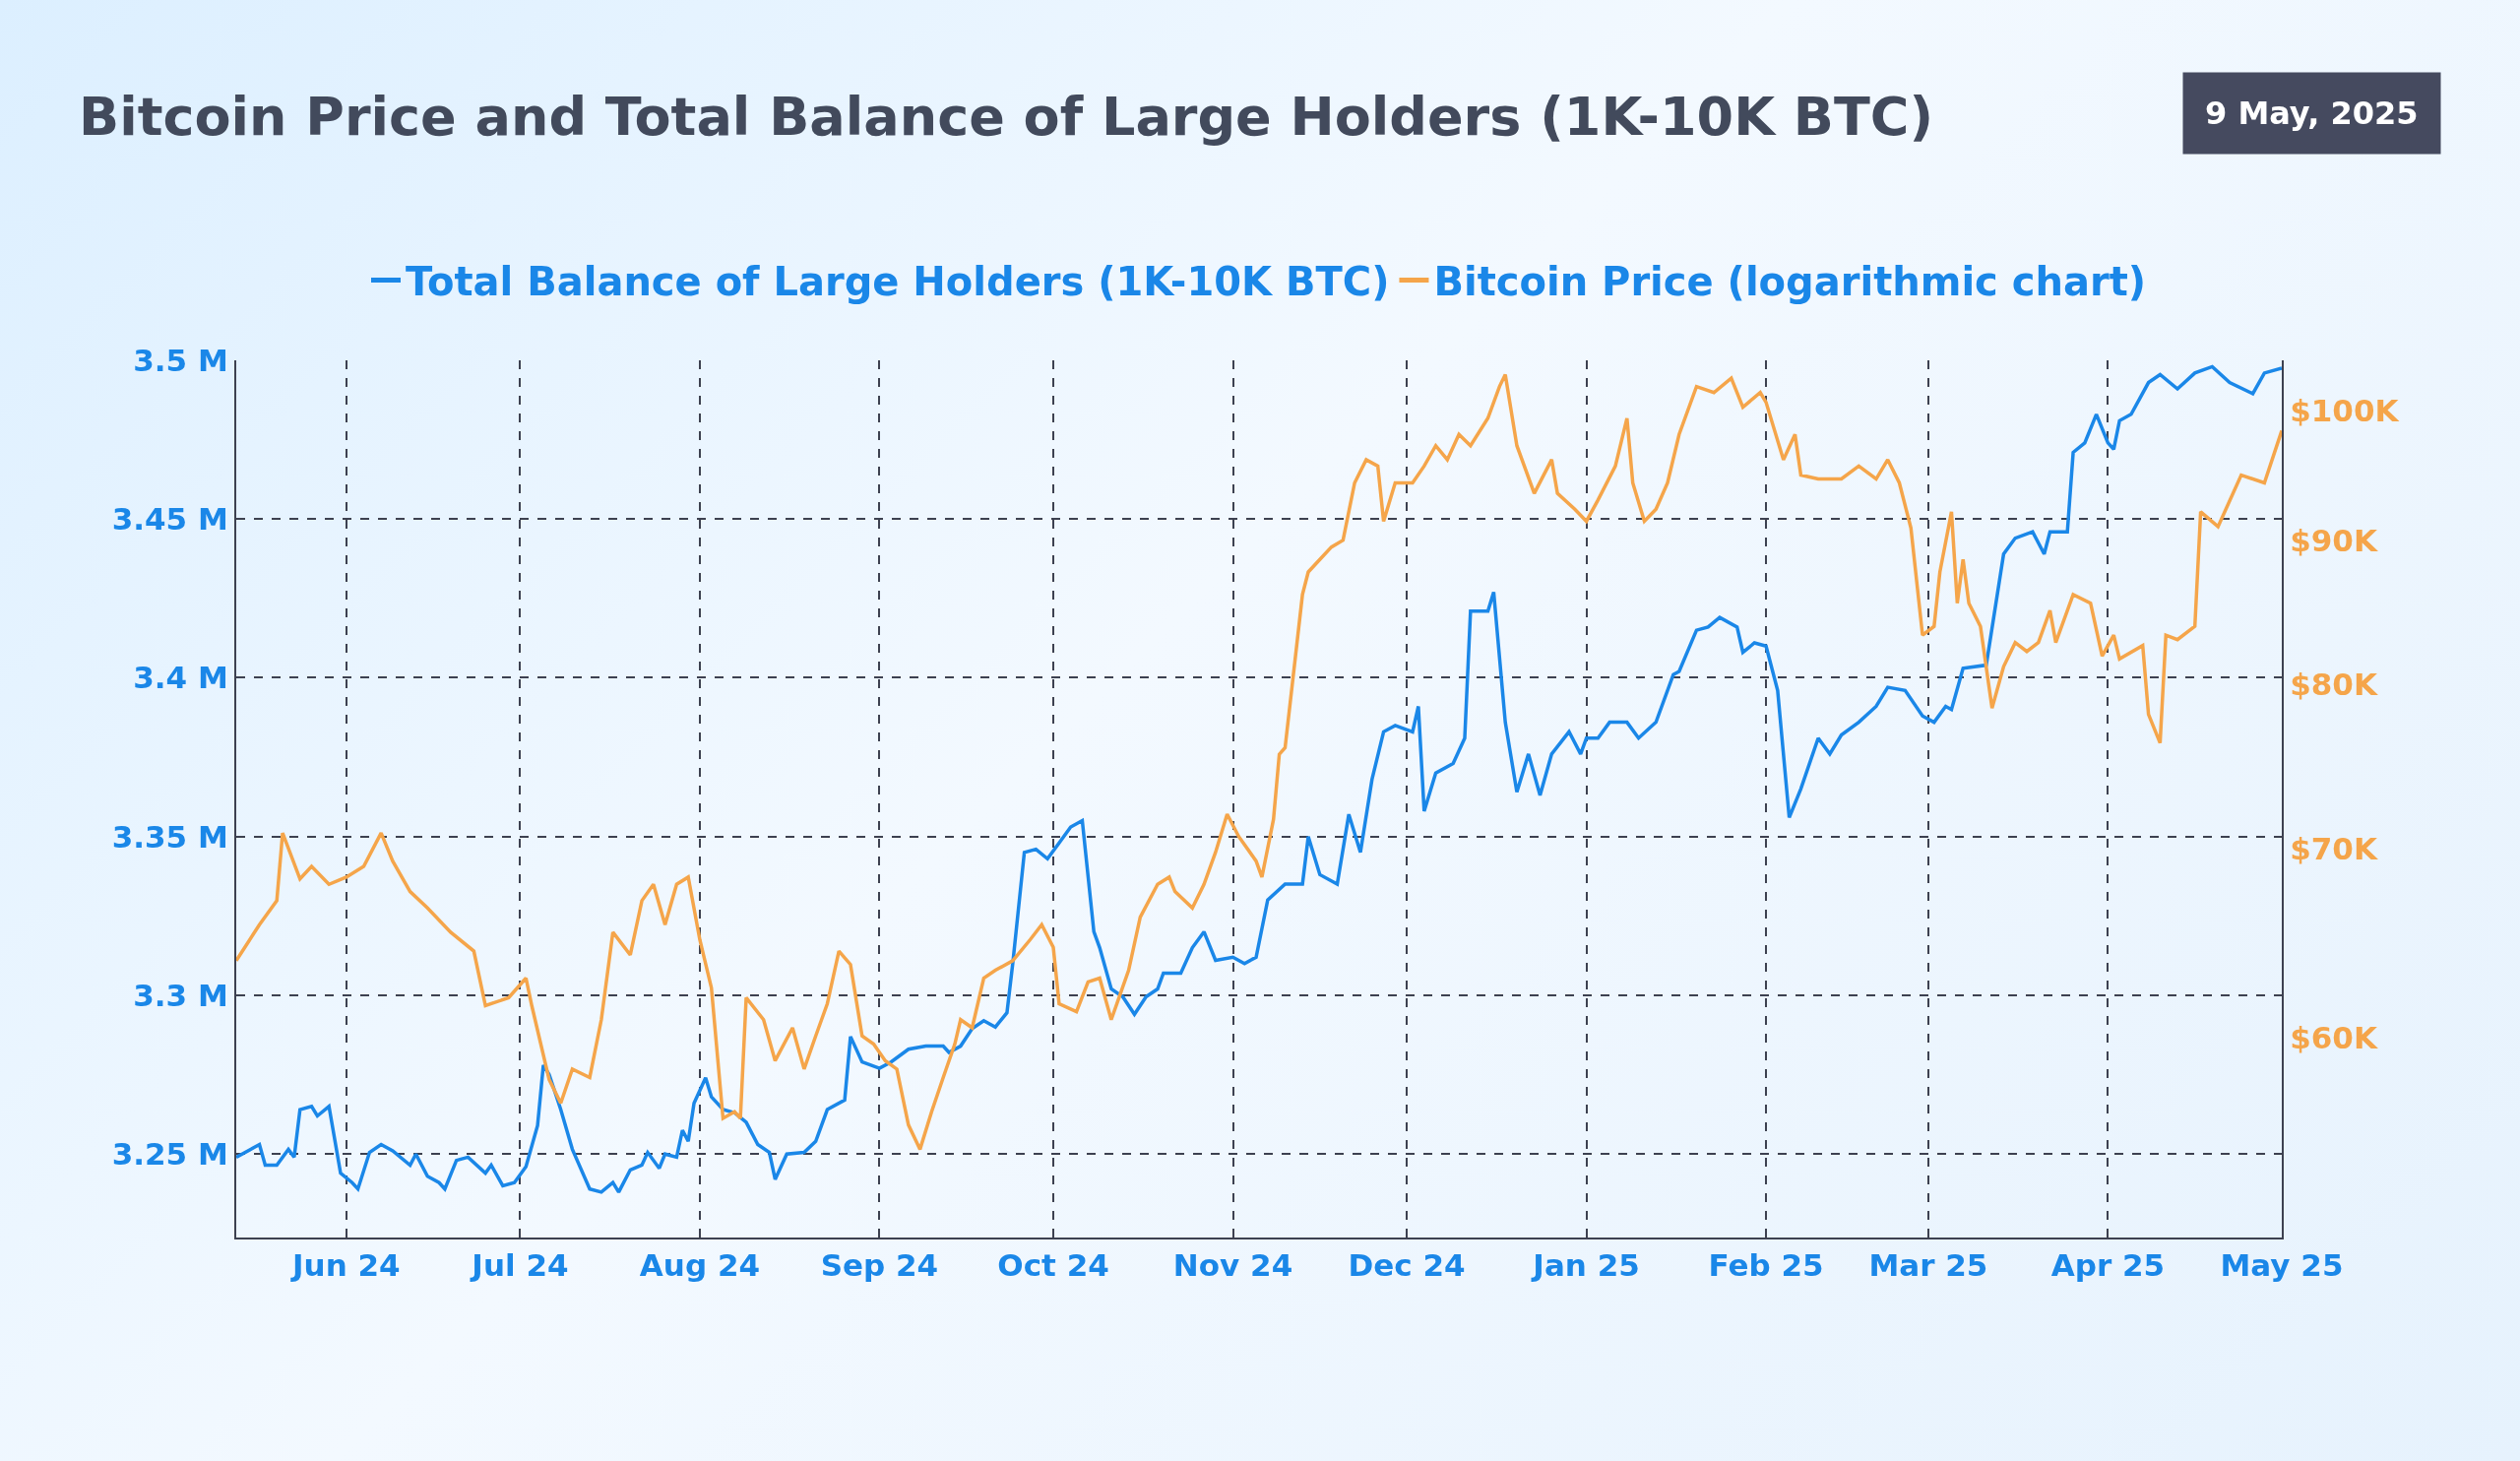  I want to click on y2-tick-label: $90K, so click(2334, 540).